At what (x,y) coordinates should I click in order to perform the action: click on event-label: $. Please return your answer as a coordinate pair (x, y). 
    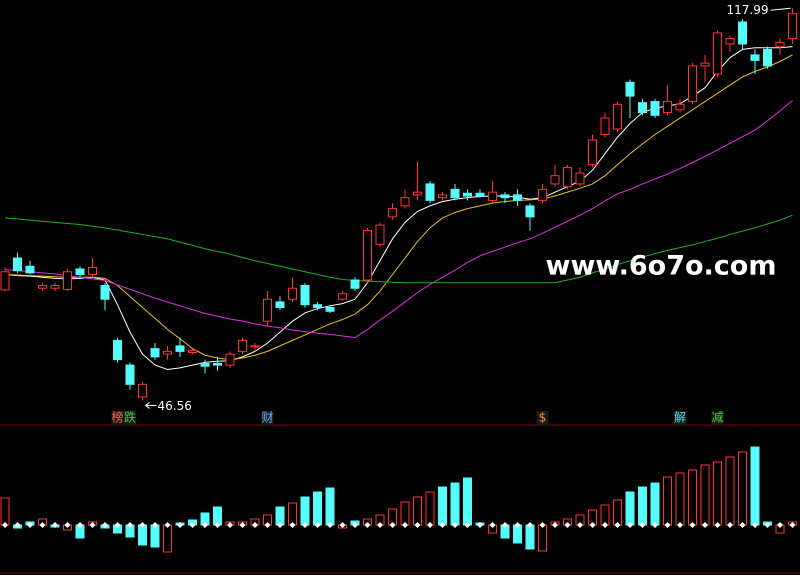
    Looking at the image, I should click on (543, 418).